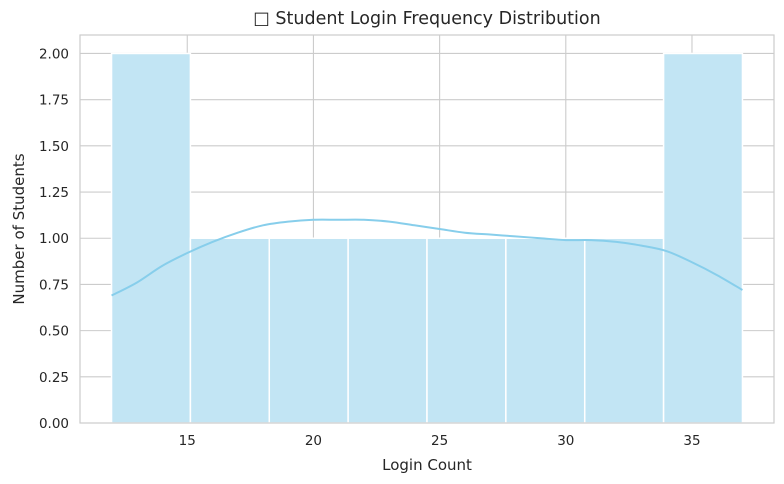 The width and height of the screenshot is (784, 484). What do you see at coordinates (54, 424) in the screenshot?
I see `y-tick-label: 0.00` at bounding box center [54, 424].